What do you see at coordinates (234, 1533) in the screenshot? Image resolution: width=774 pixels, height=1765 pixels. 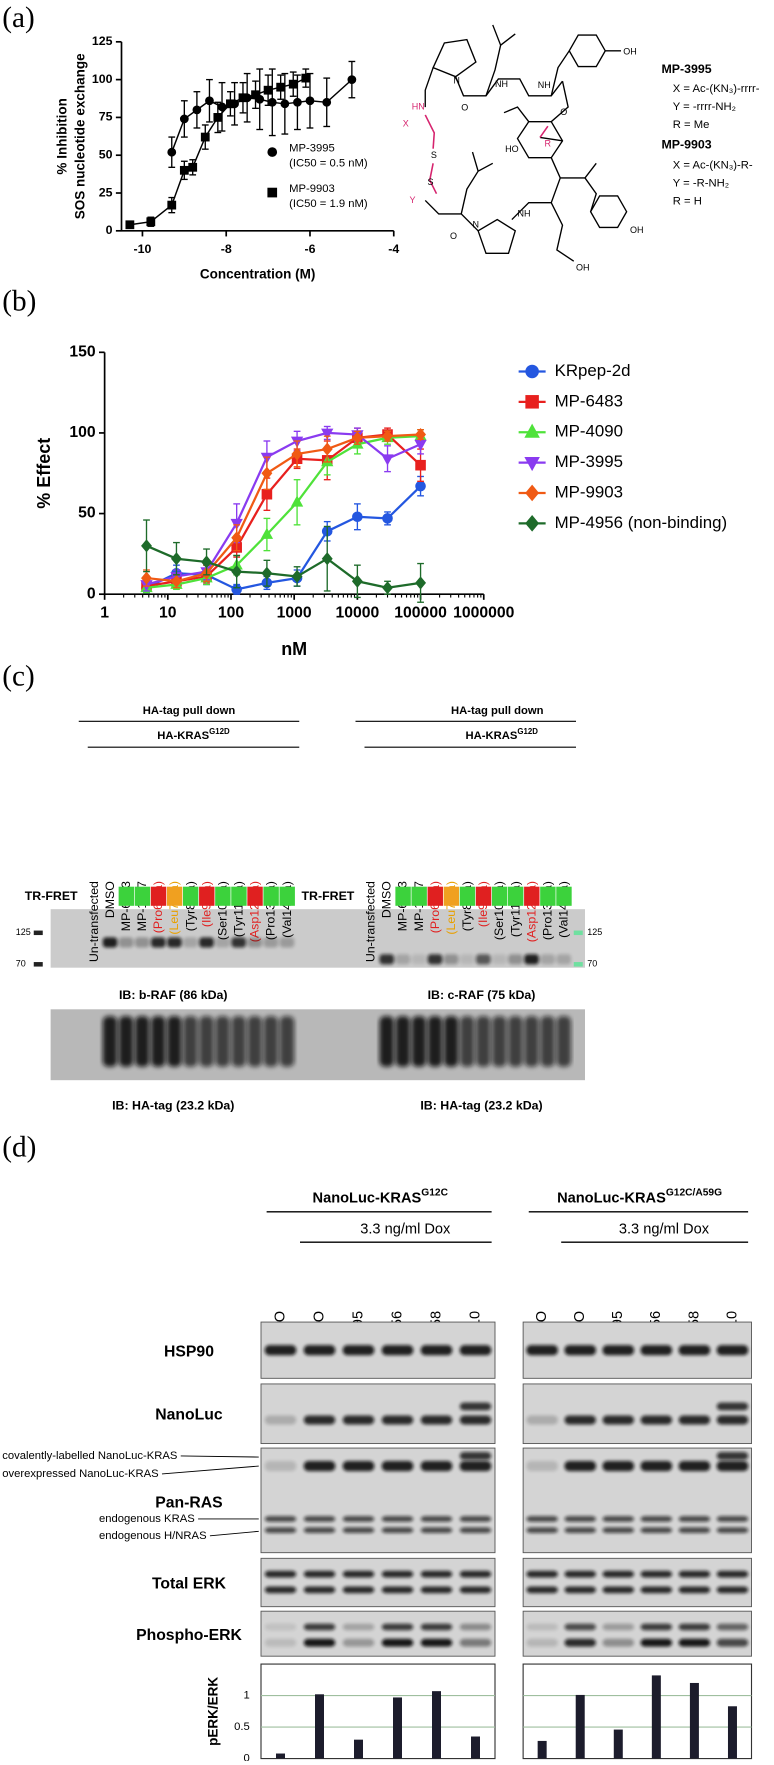 I see `note-leader` at bounding box center [234, 1533].